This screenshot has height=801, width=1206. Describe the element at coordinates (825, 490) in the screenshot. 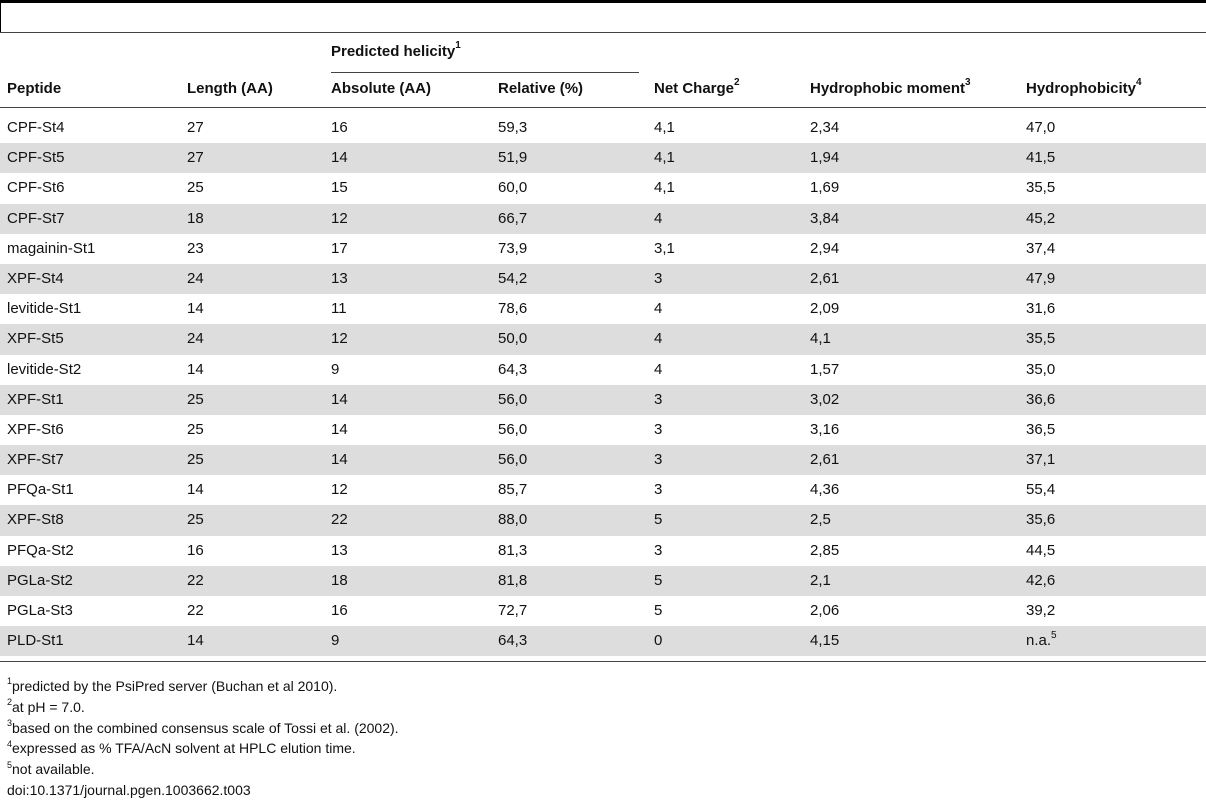

I see `cell-hydrophobic-moment: 4,36` at that location.